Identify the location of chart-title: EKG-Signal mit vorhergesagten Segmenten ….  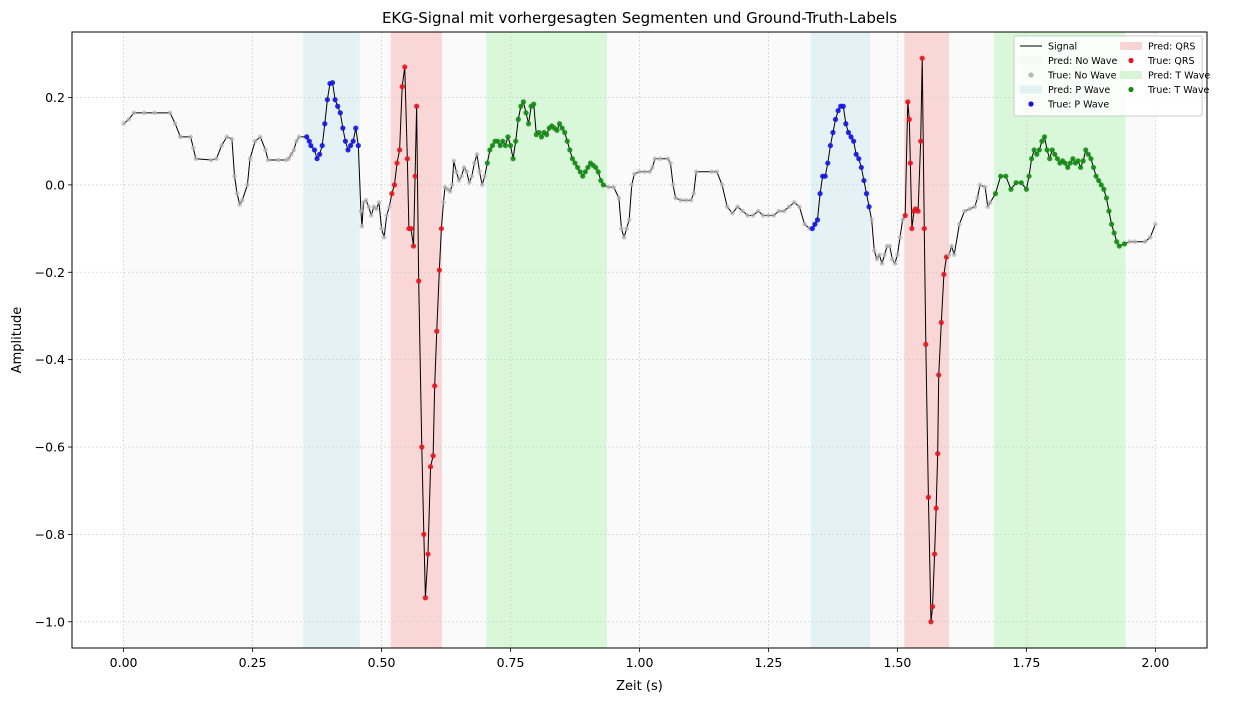
(639, 18).